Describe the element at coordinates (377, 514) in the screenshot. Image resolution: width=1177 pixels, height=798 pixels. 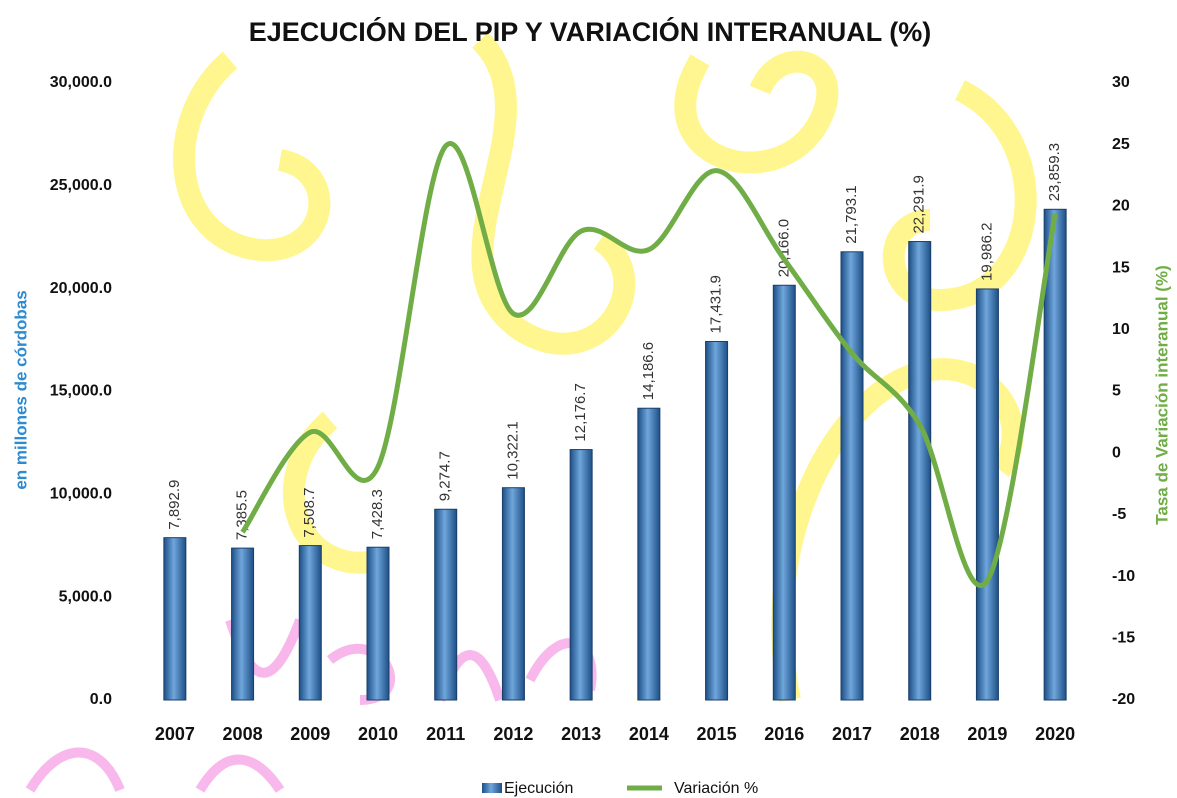
I see `data-label: 7,428.3` at that location.